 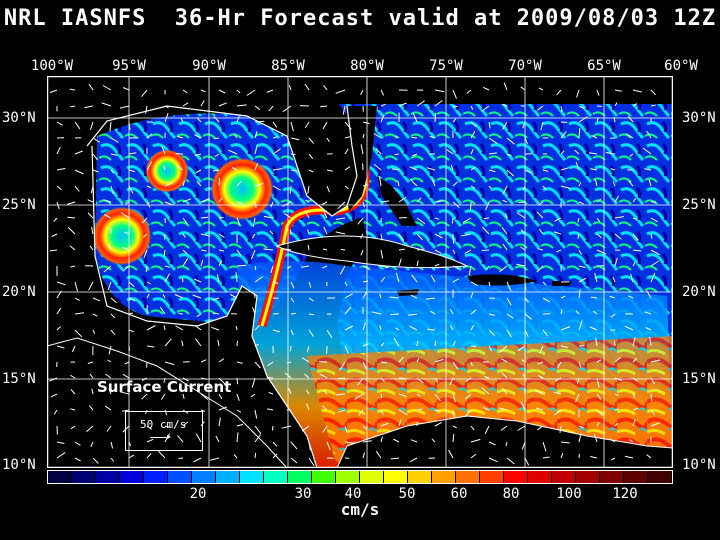 What do you see at coordinates (204, 477) in the screenshot?
I see `colorbar-swatch` at bounding box center [204, 477].